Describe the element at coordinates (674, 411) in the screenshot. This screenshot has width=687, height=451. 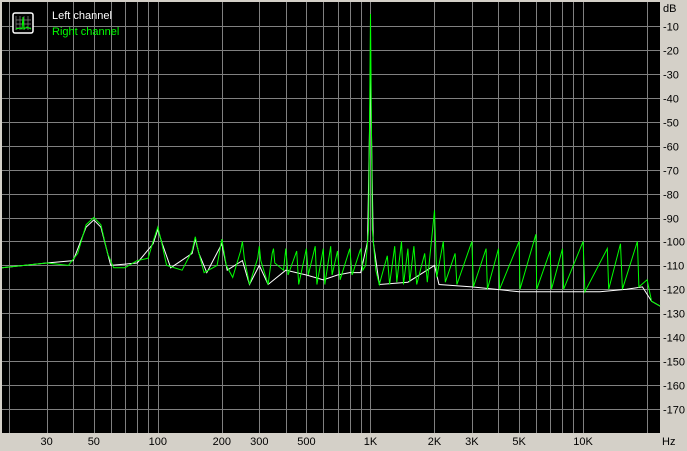
I see `y-tick-label: -170` at that location.